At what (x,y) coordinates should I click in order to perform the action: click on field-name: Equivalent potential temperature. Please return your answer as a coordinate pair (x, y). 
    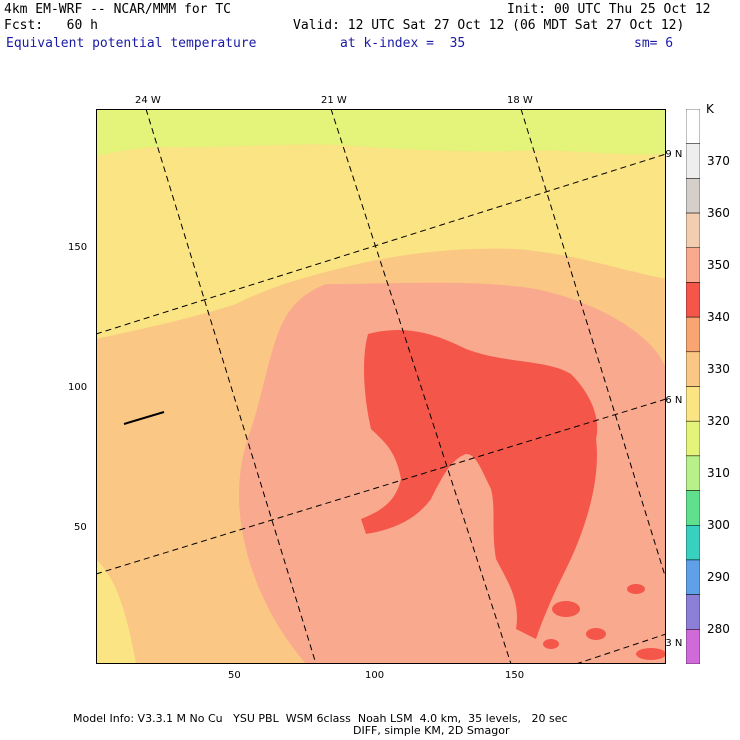
    Looking at the image, I should click on (131, 43).